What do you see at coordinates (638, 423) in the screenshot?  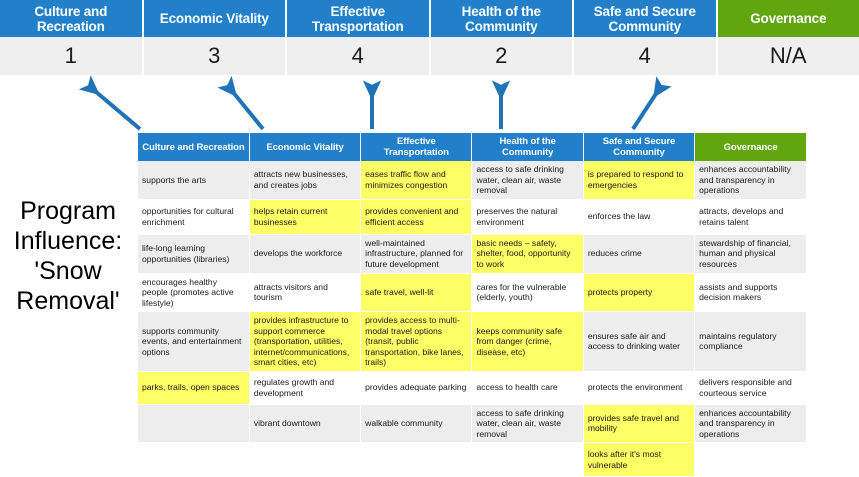 I see `matrix-cell: provides safe travel and mobility` at bounding box center [638, 423].